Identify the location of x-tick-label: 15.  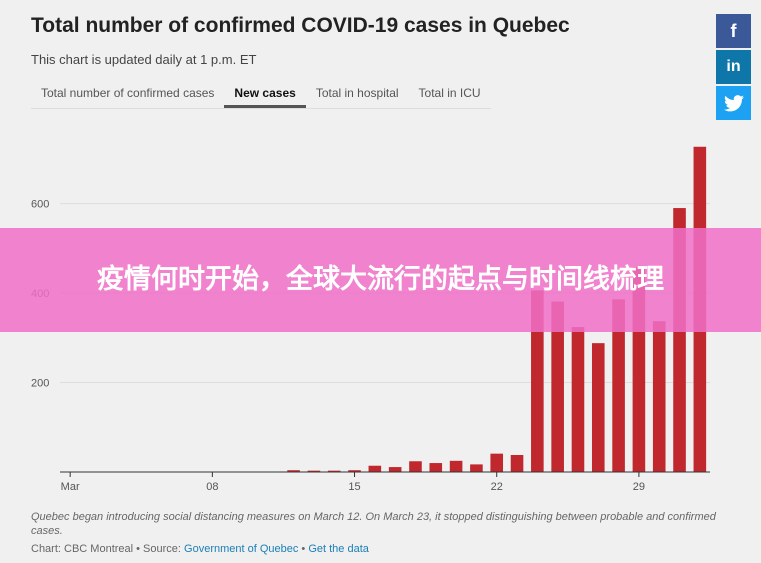
(354, 487).